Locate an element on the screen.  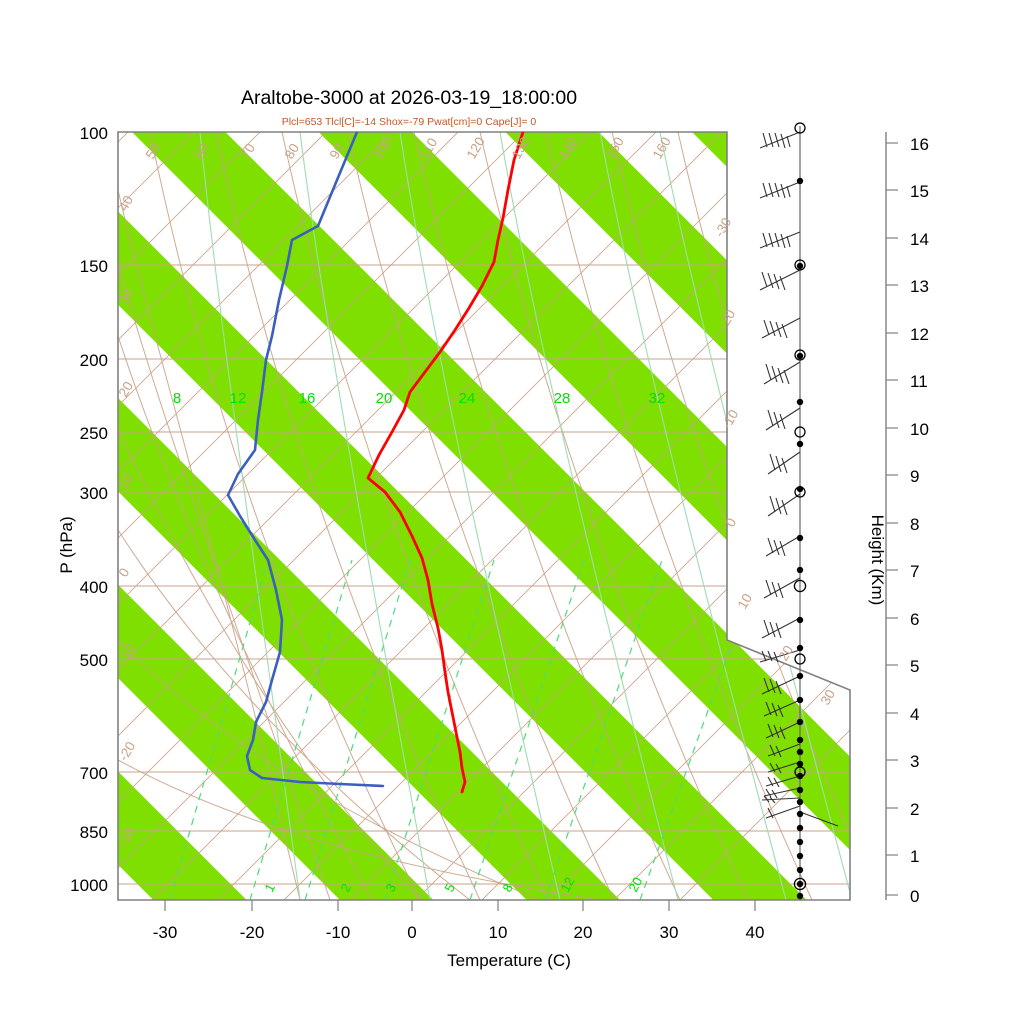
x-tick-label: 40 is located at coordinates (755, 932).